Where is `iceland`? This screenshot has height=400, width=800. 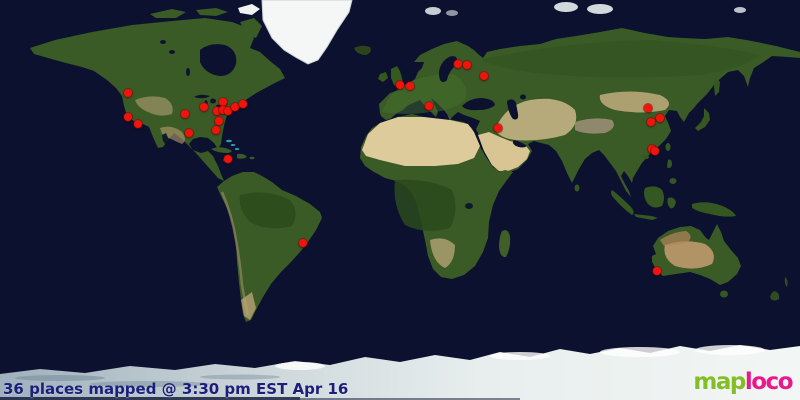 iceland is located at coordinates (362, 50).